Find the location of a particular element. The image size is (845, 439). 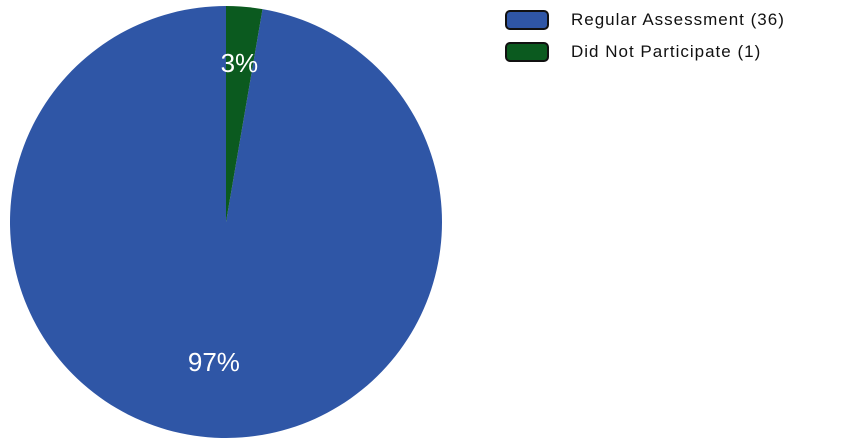

legend-item-regular-assessment: Regular Assessment (36) is located at coordinates (645, 20).